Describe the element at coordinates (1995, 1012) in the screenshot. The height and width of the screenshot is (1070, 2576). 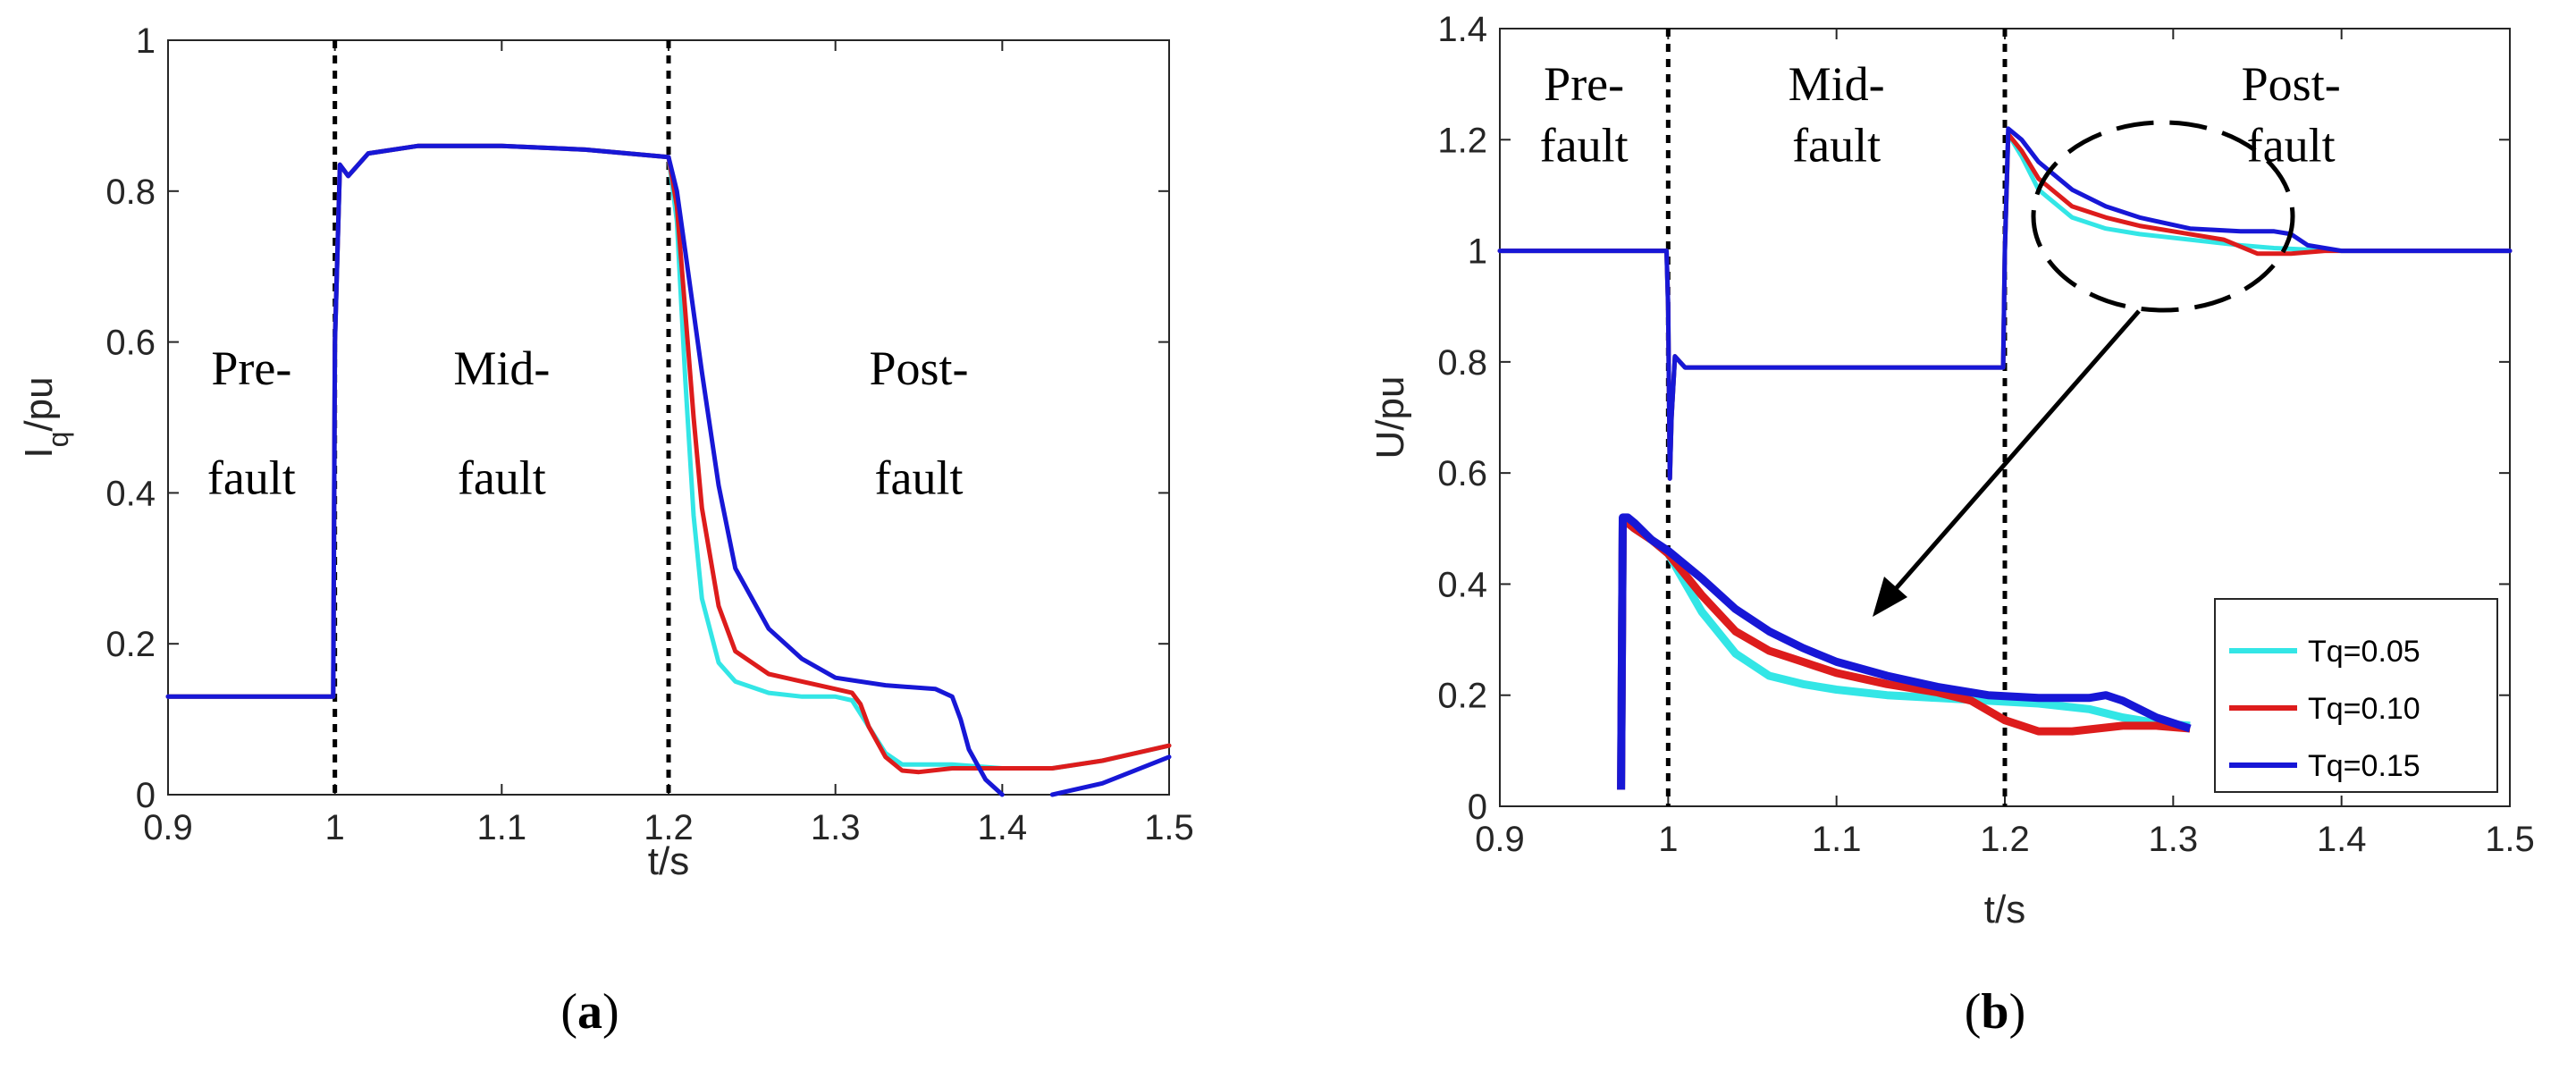
I see `panel-b-caption: (b)` at that location.